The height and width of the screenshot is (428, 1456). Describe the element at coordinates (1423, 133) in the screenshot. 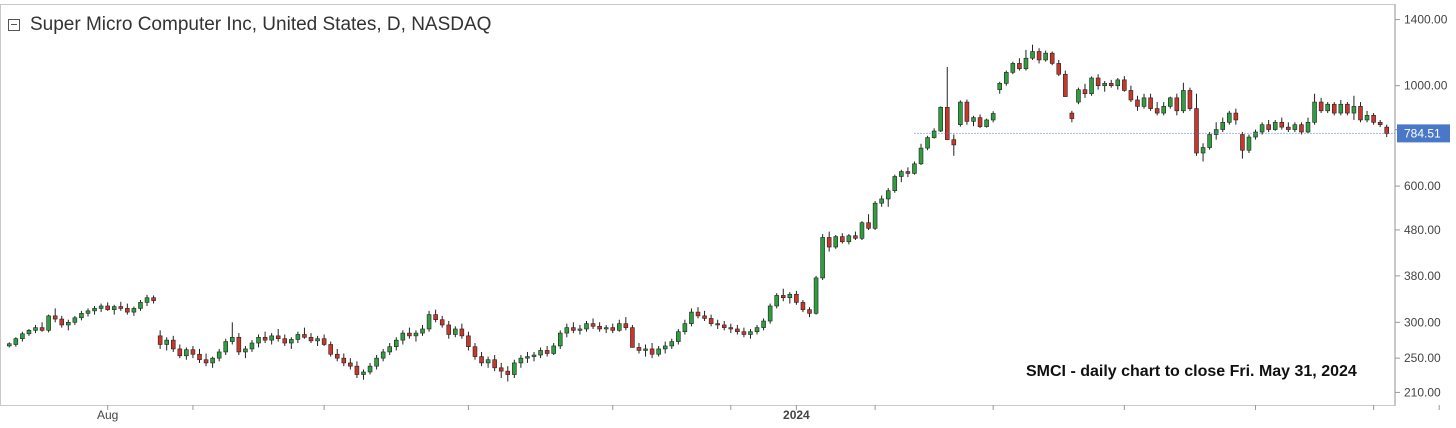

I see `last-price-tag` at that location.